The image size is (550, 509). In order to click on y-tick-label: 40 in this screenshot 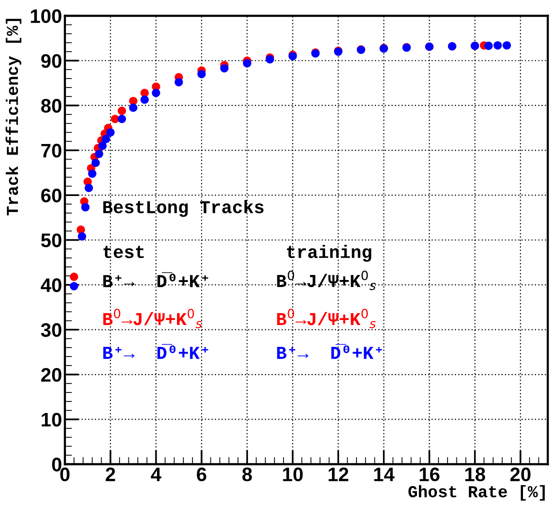, I will do `click(51, 285)`.